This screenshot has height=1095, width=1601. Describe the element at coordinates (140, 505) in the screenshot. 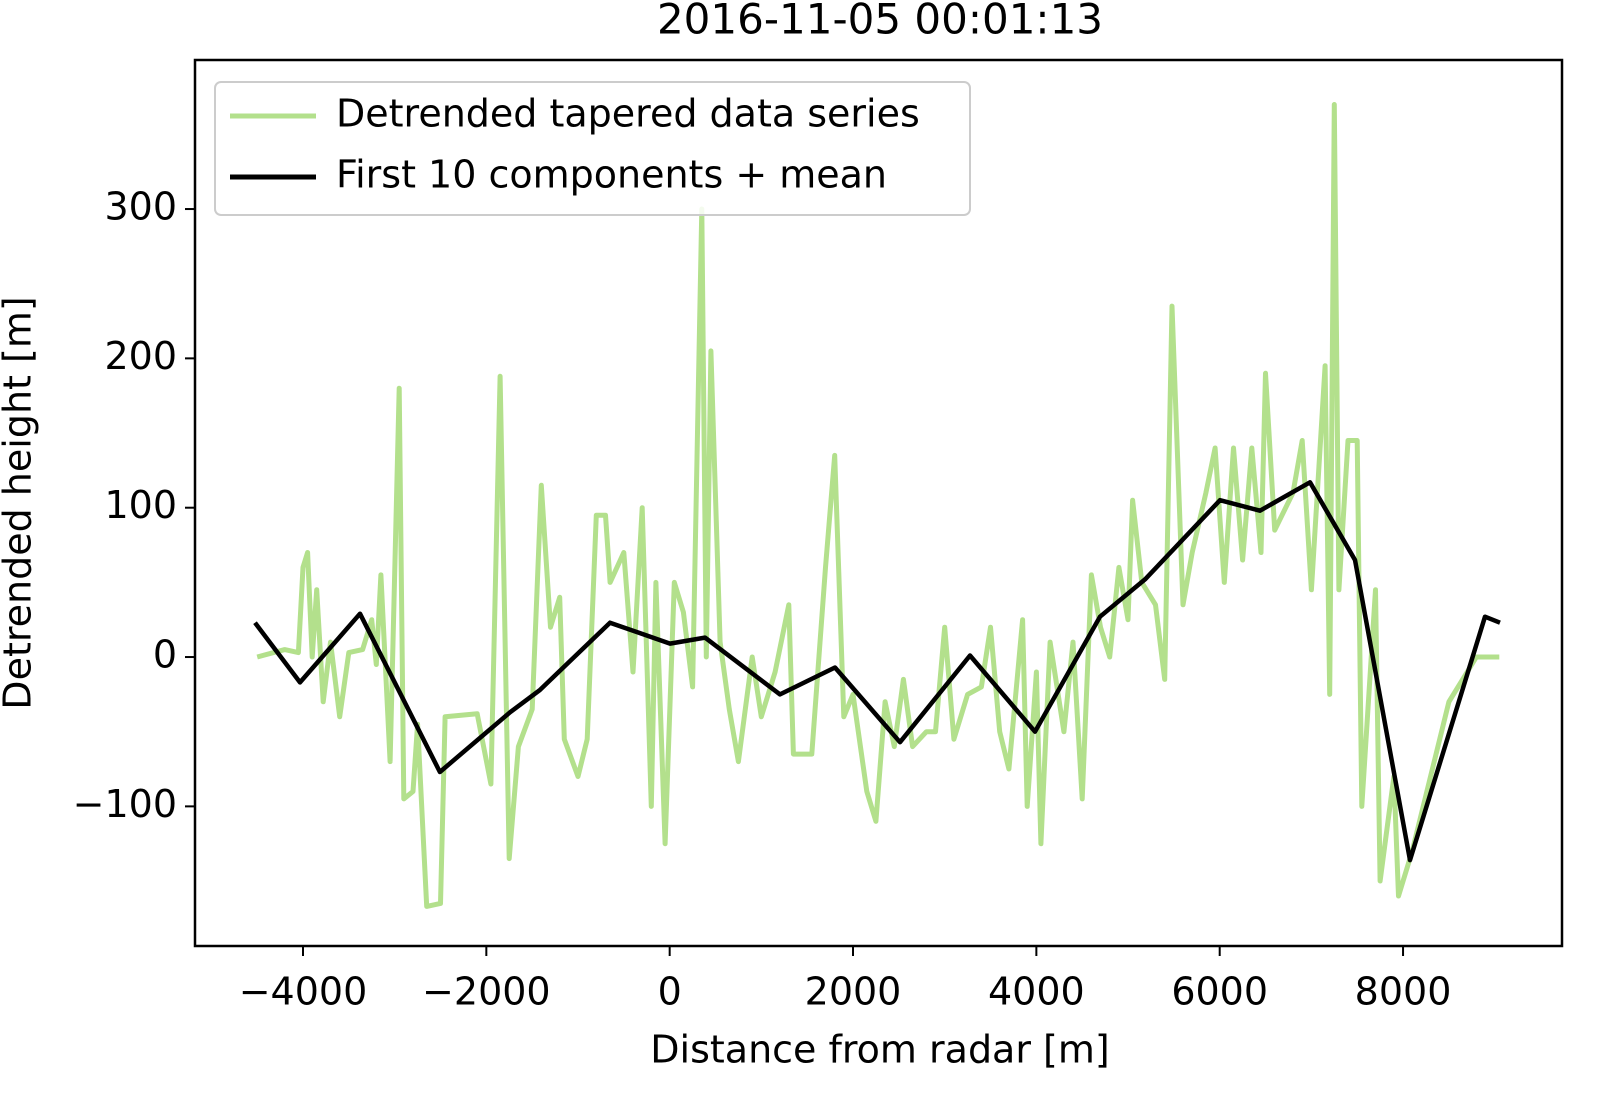

I see `y-tick-label: 100` at that location.